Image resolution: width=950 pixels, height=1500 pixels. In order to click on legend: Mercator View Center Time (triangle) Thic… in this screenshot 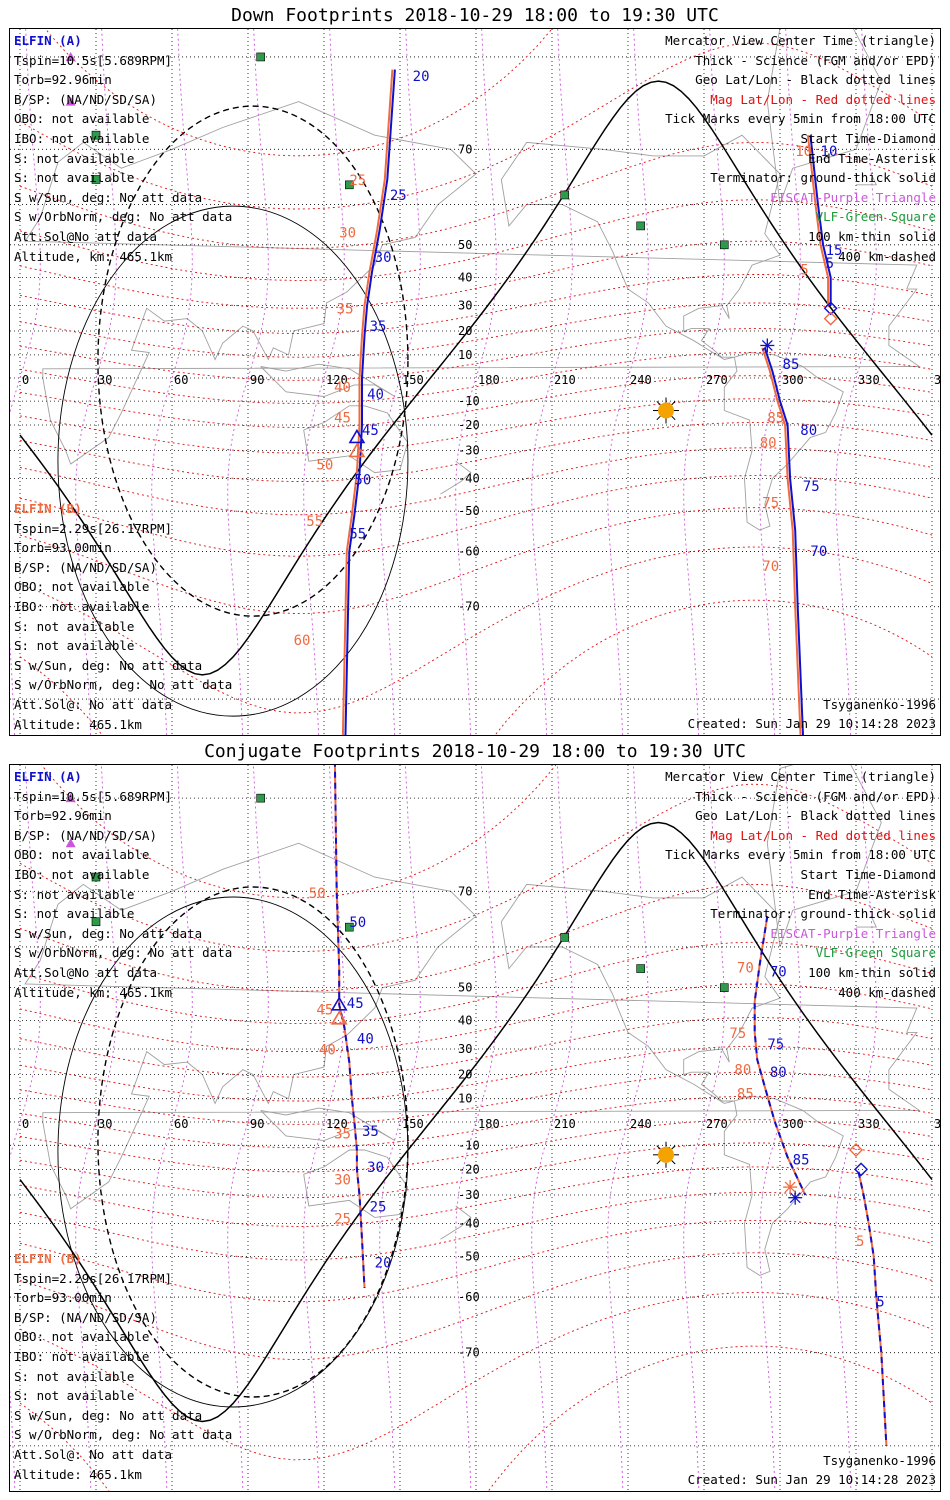, I will do `click(800, 884)`.